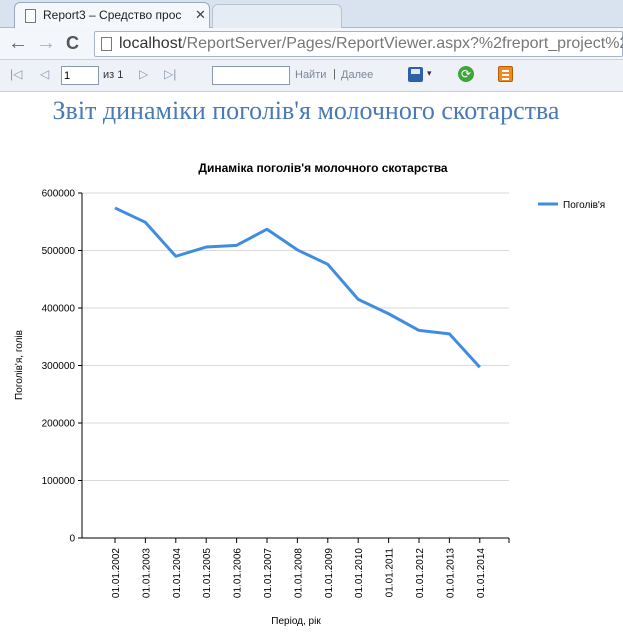  I want to click on url-host: localhost, so click(151, 43).